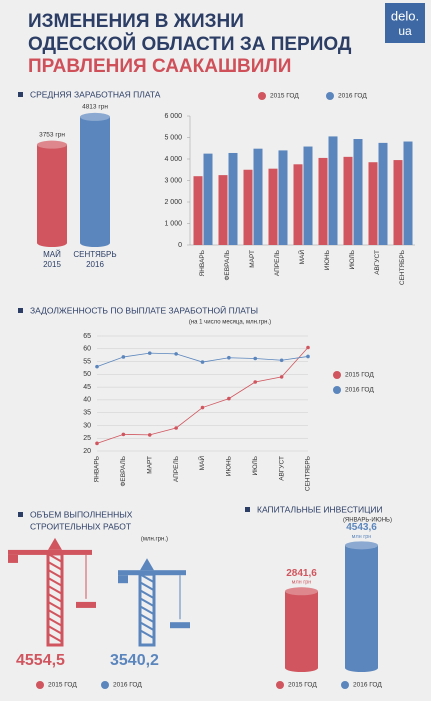  What do you see at coordinates (123, 471) in the screenshot?
I see `x-tick-label: ФЕВРАЛЬ` at bounding box center [123, 471].